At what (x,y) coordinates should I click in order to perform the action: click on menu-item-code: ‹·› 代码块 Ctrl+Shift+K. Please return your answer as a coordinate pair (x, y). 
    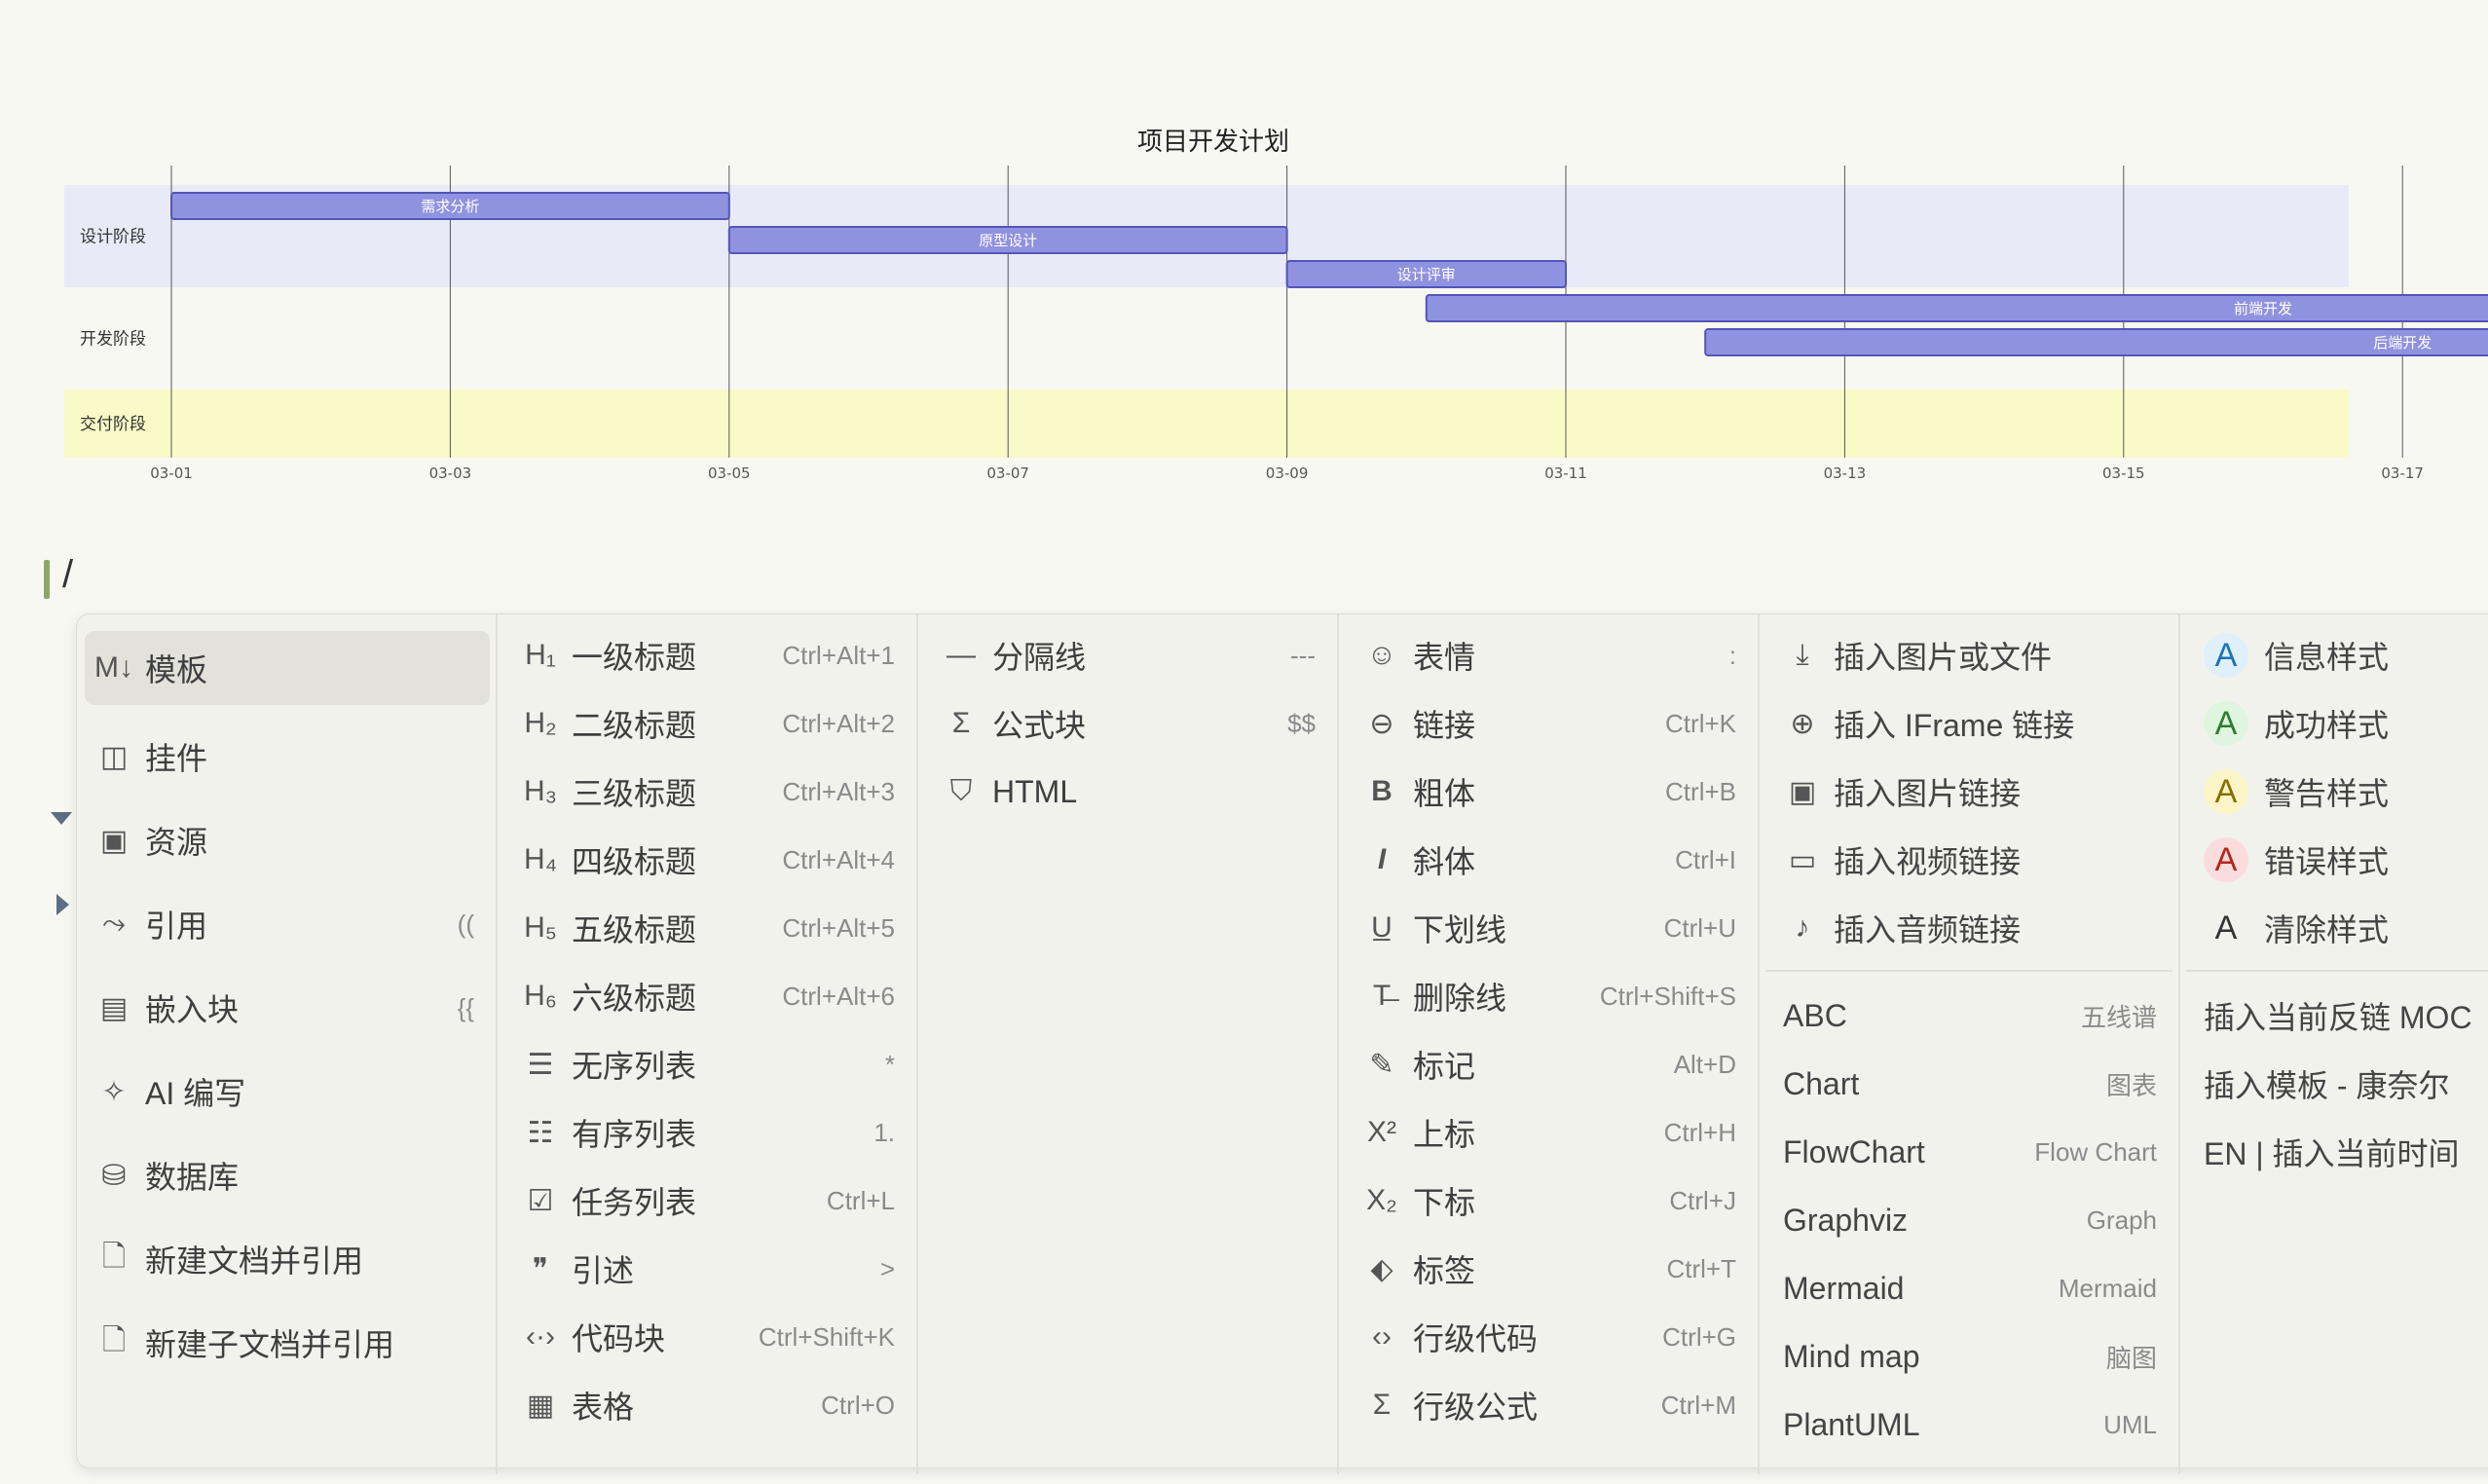
    Looking at the image, I should click on (707, 1337).